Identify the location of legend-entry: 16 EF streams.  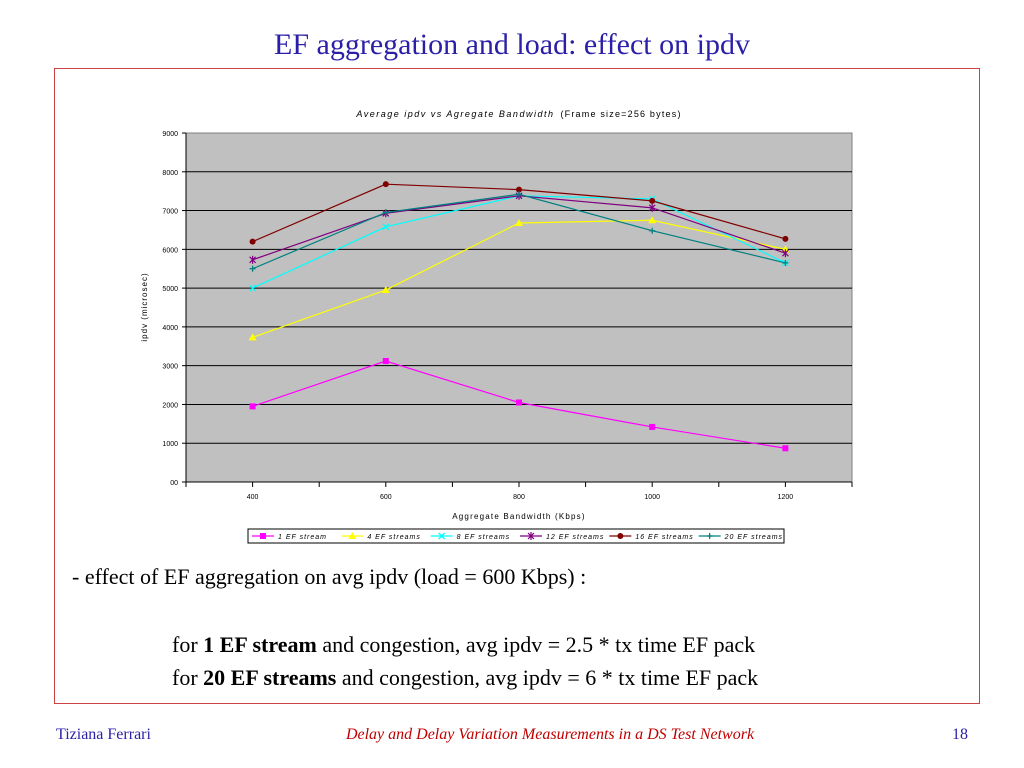
(651, 537).